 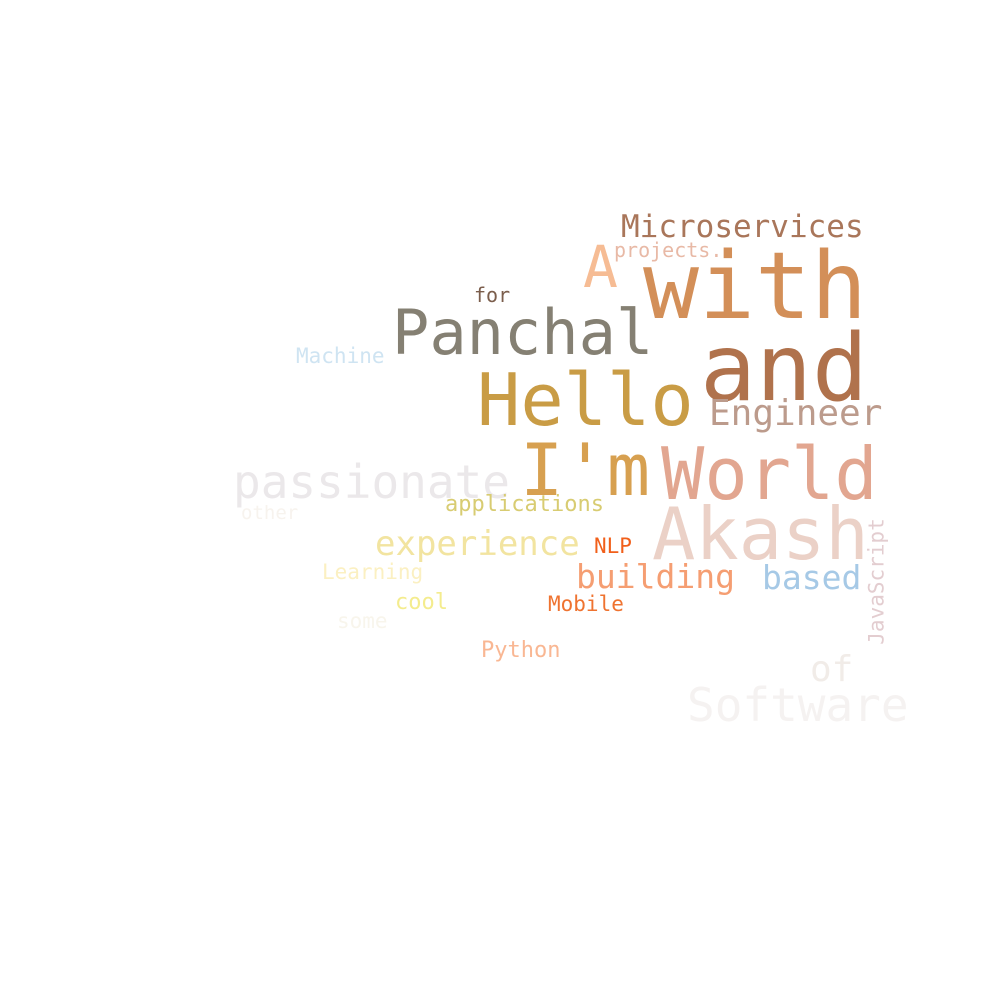 I want to click on word-mobile: Mobile, so click(x=586, y=604).